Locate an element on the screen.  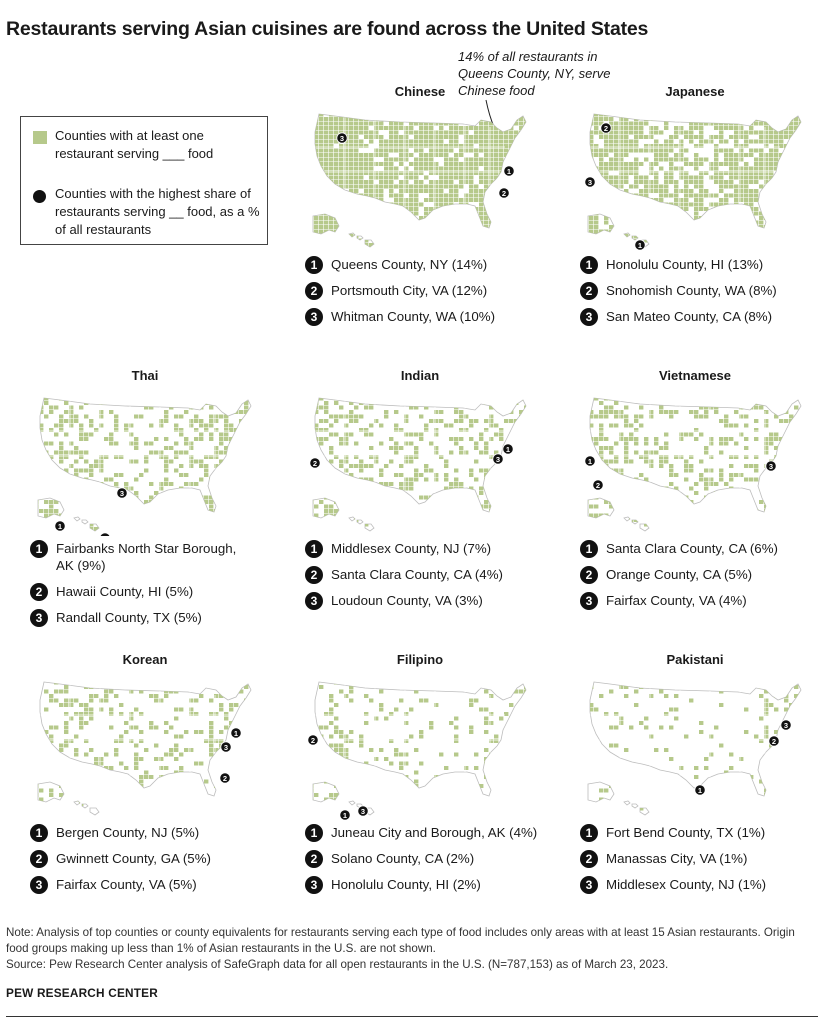
rank-item: 3 Fairfax County, VA (5%) is located at coordinates (155, 885).